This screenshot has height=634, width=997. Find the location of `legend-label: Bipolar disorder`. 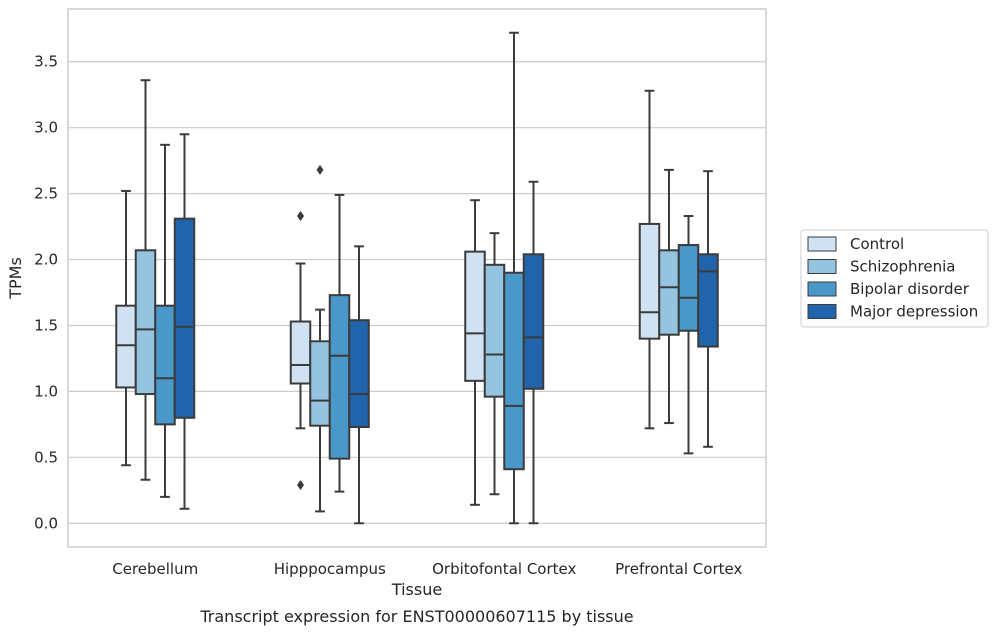

legend-label: Bipolar disorder is located at coordinates (910, 289).